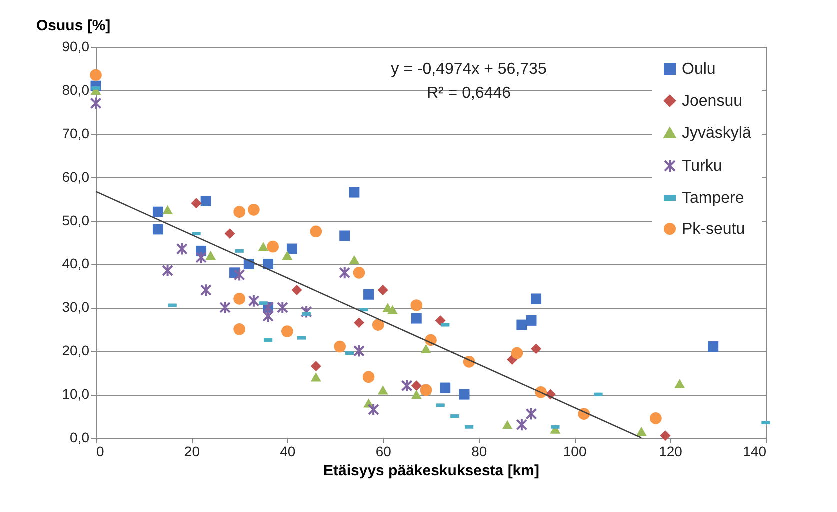 The height and width of the screenshot is (512, 837). I want to click on x-tick-label: 20, so click(192, 452).